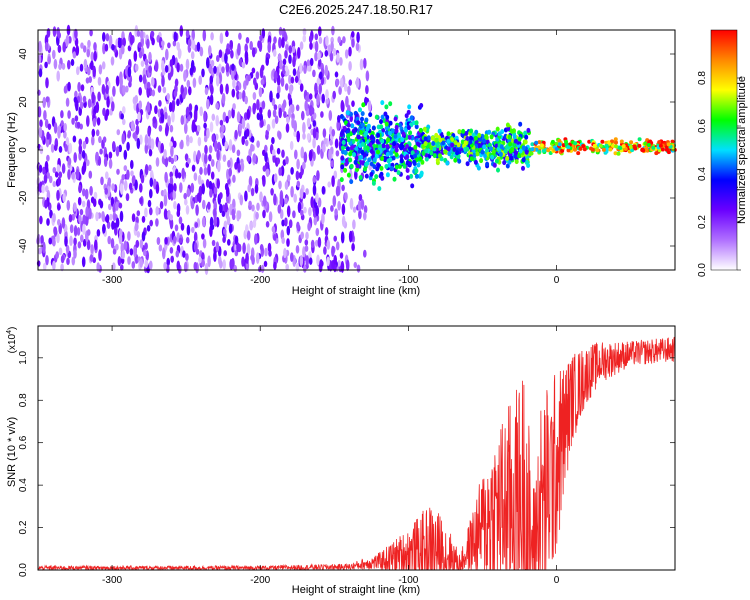 The width and height of the screenshot is (750, 600). Describe the element at coordinates (23, 150) in the screenshot. I see `y-tick-label: 0` at that location.